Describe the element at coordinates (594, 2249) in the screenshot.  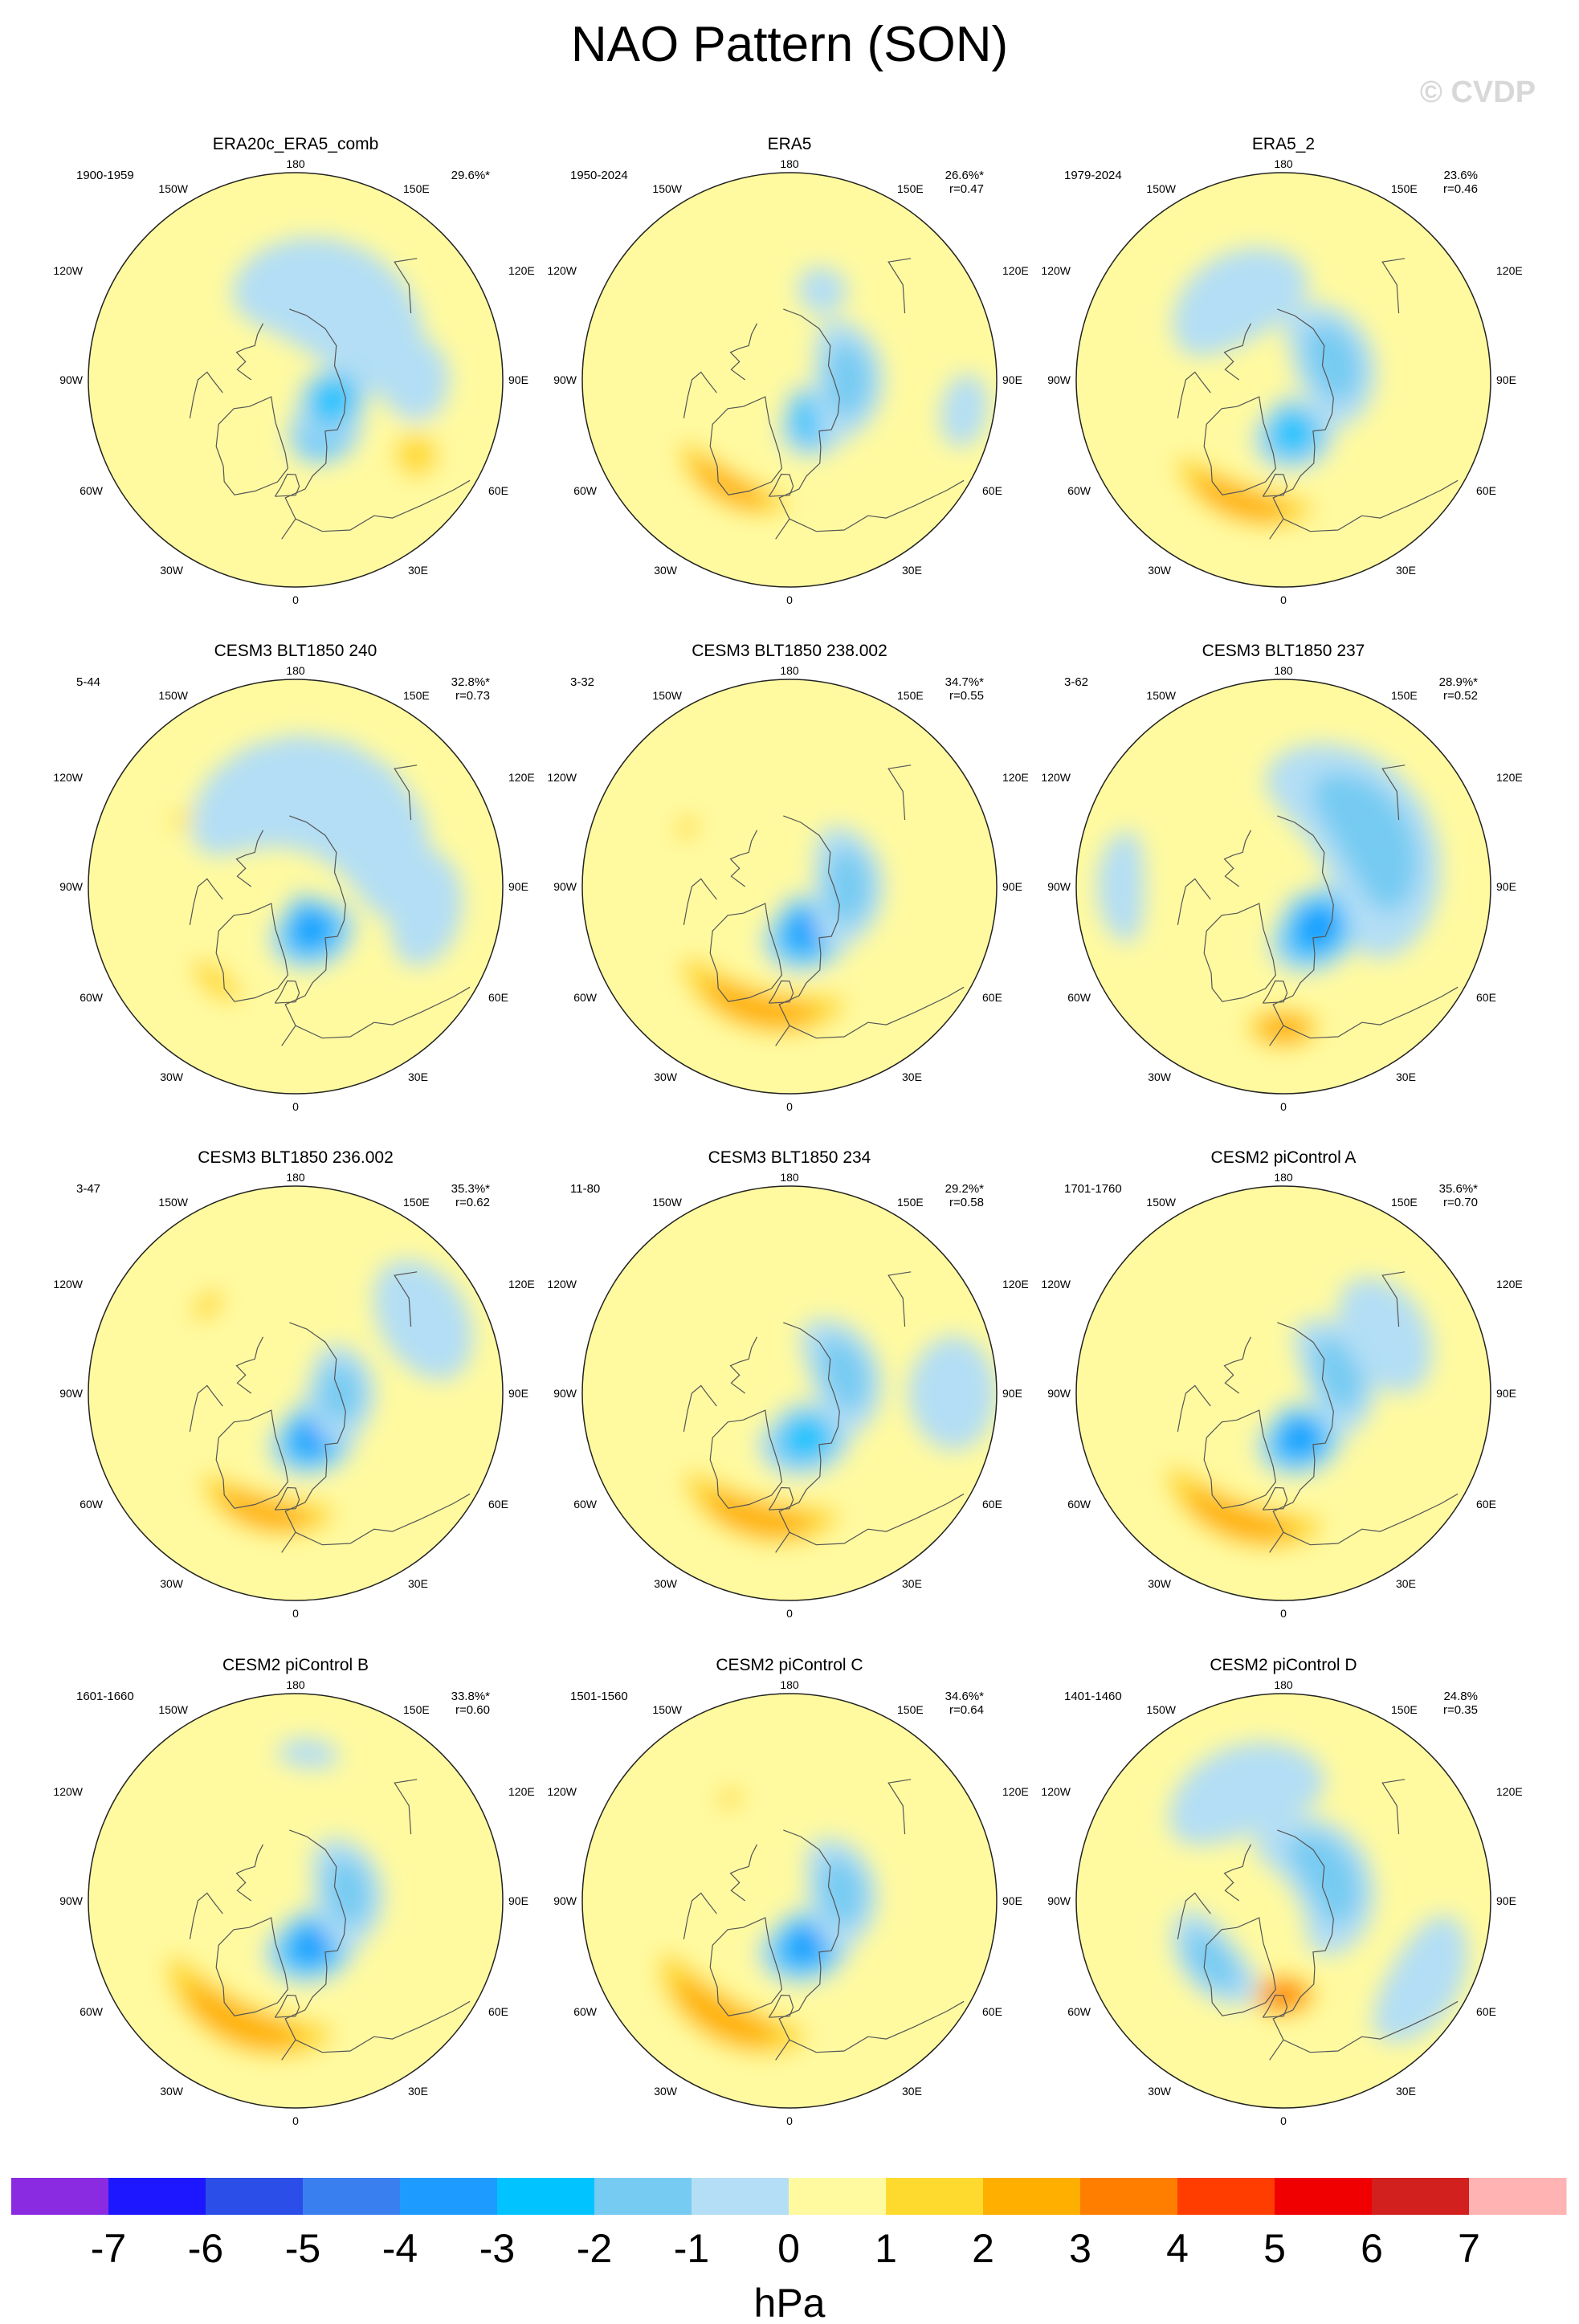
I see `colorbar-tick-label: -2` at that location.